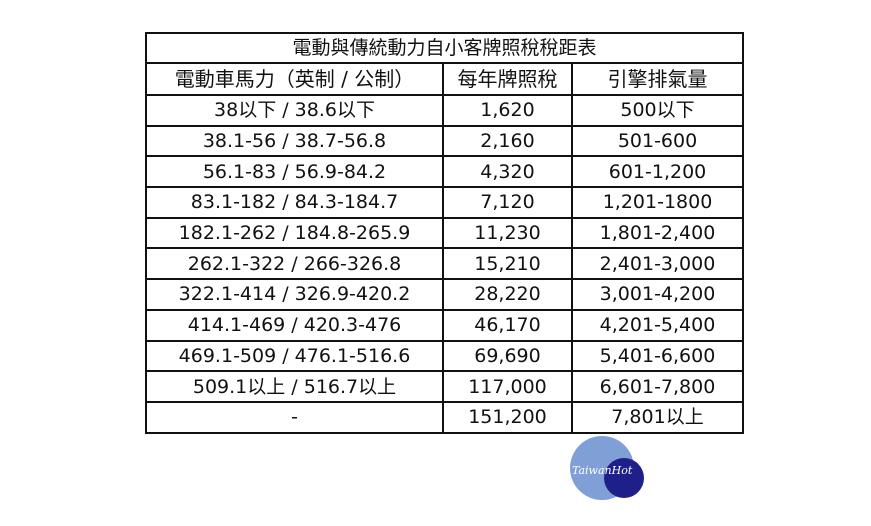  I want to click on cell-horsepower: 83.1-182 / 84.3-184.7, so click(294, 202).